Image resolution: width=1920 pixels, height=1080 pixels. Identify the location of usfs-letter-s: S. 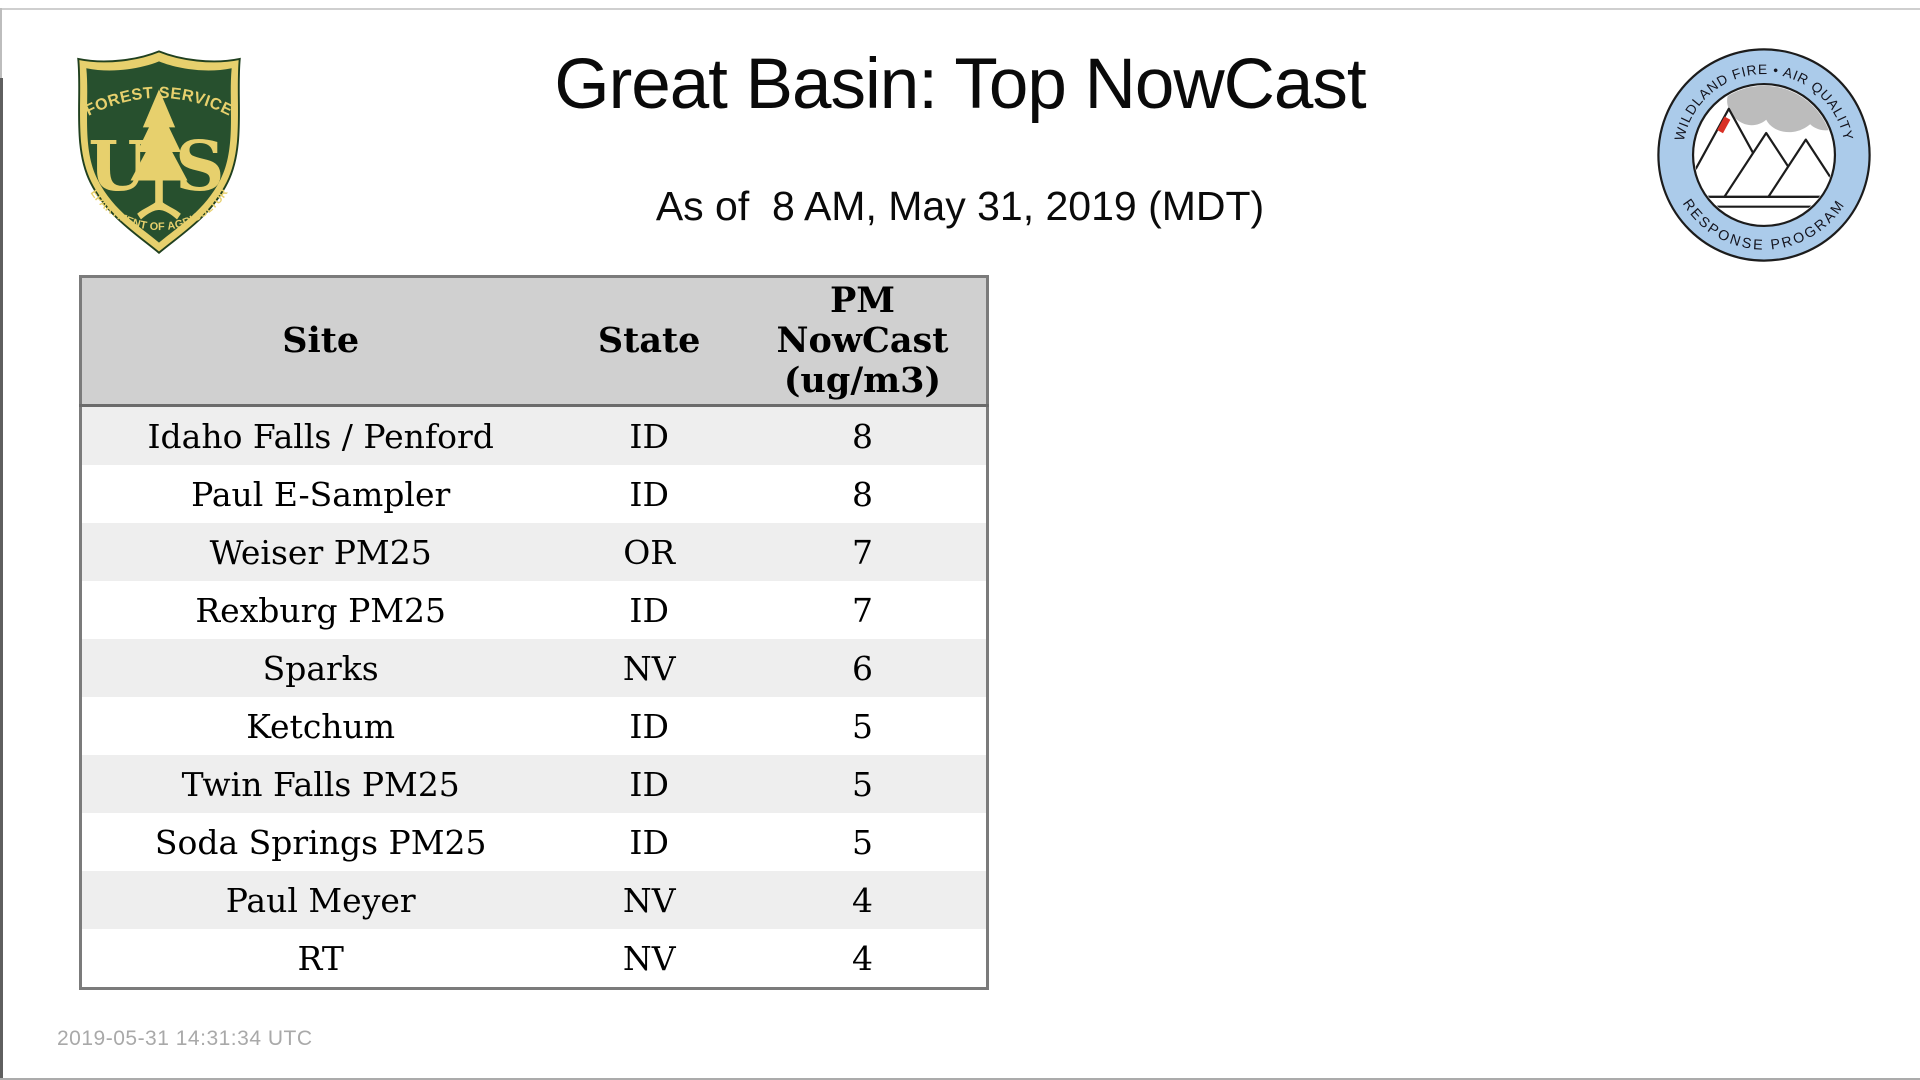
(199, 167).